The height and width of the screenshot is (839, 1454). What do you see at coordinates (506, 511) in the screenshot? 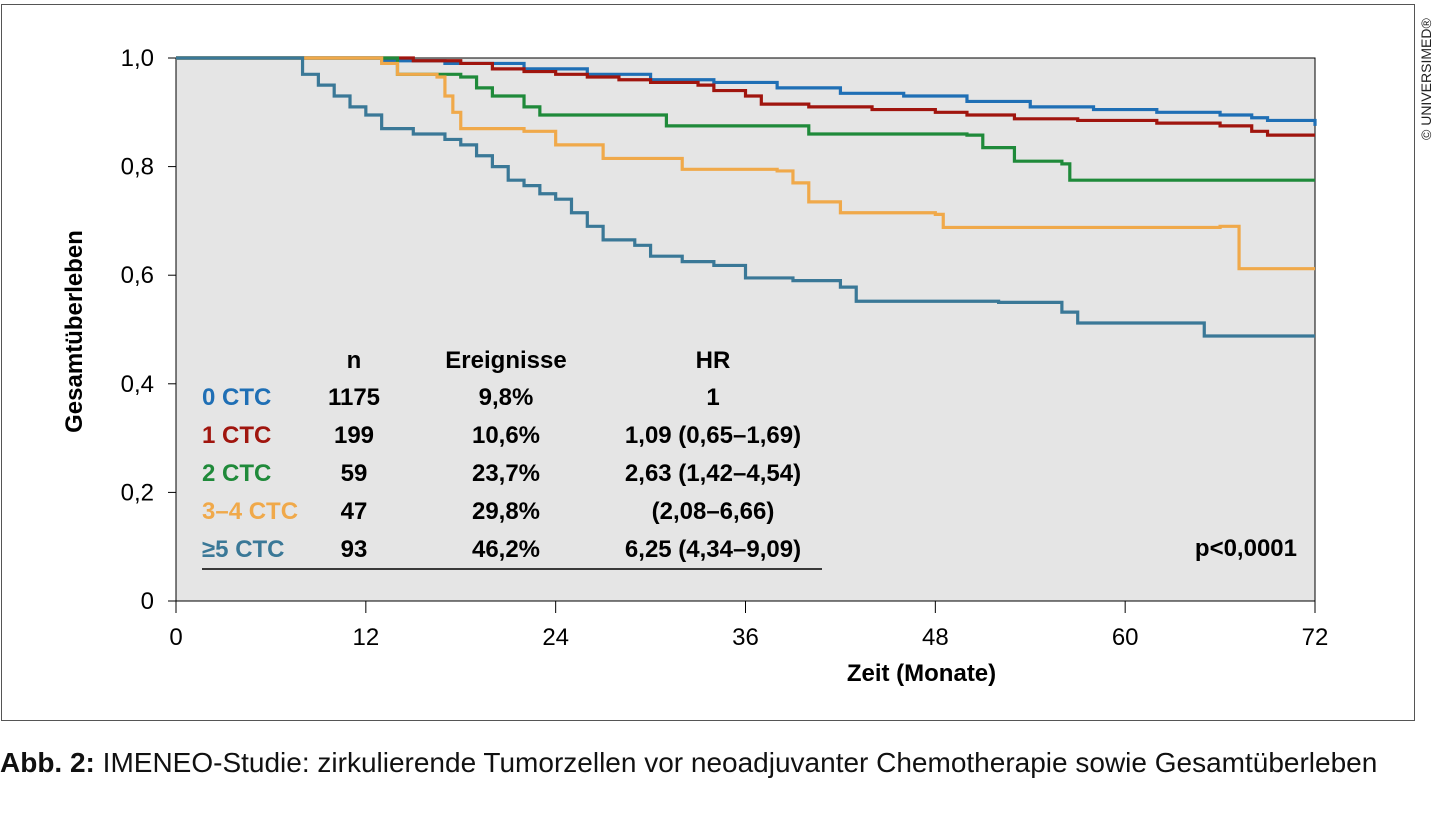
I see `legend-row-events: 29,8%` at bounding box center [506, 511].